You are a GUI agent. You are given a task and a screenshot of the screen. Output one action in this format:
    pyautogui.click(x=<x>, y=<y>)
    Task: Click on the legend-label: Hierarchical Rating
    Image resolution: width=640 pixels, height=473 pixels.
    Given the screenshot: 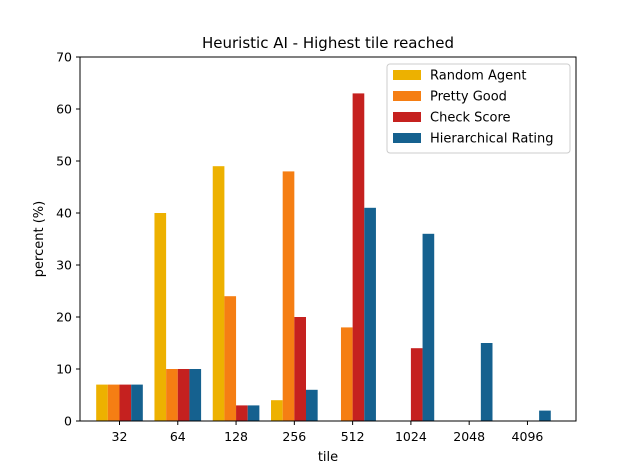 What is the action you would take?
    pyautogui.click(x=492, y=139)
    